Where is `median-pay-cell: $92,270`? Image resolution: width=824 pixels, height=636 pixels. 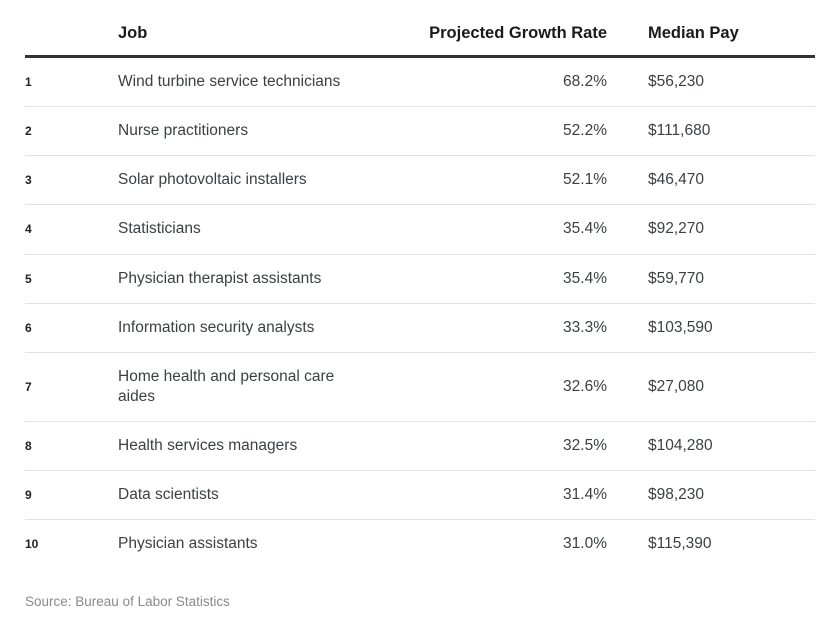 median-pay-cell: $92,270 is located at coordinates (676, 229).